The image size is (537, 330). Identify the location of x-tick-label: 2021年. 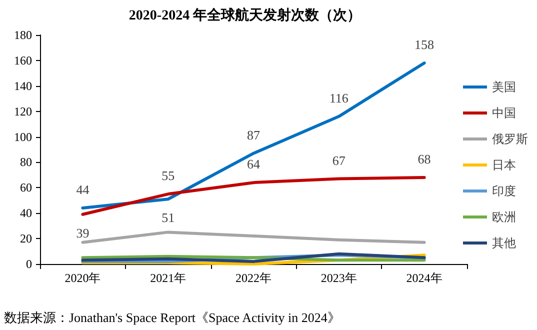
(168, 278).